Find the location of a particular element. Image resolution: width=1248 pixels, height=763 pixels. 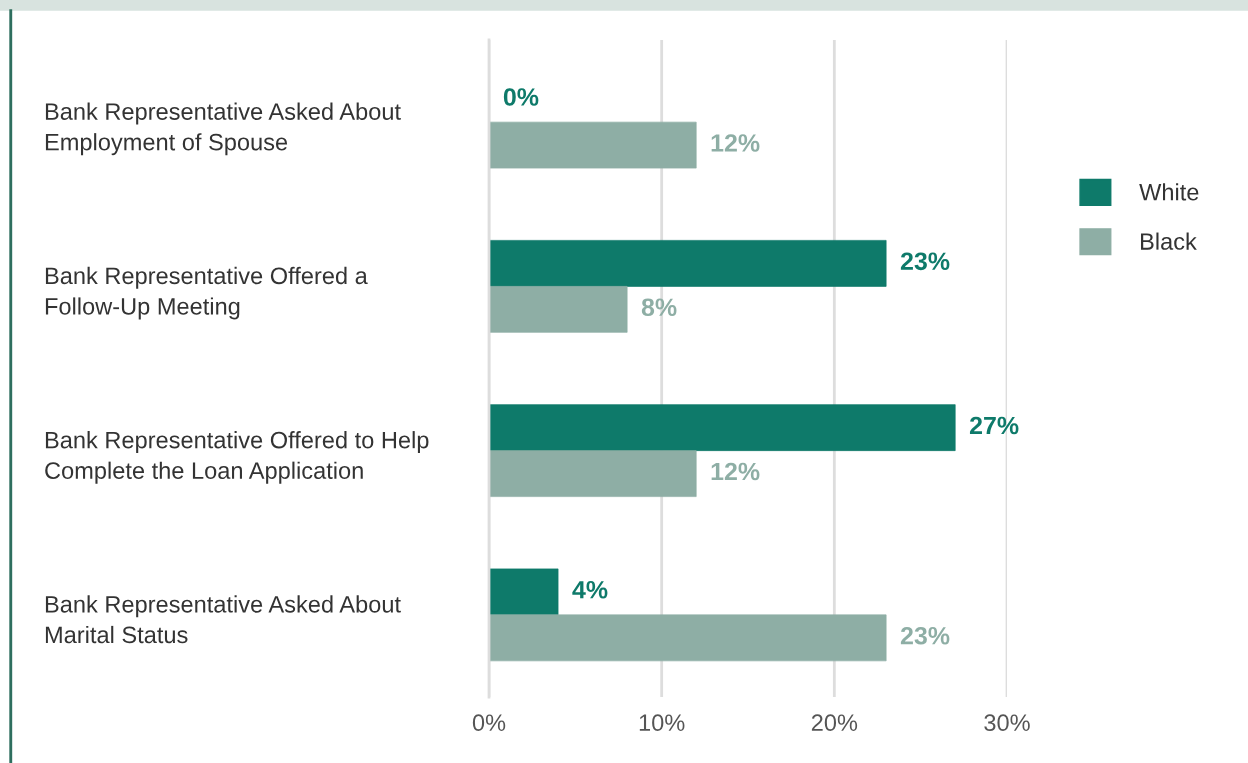

data-label: 4% is located at coordinates (590, 589).